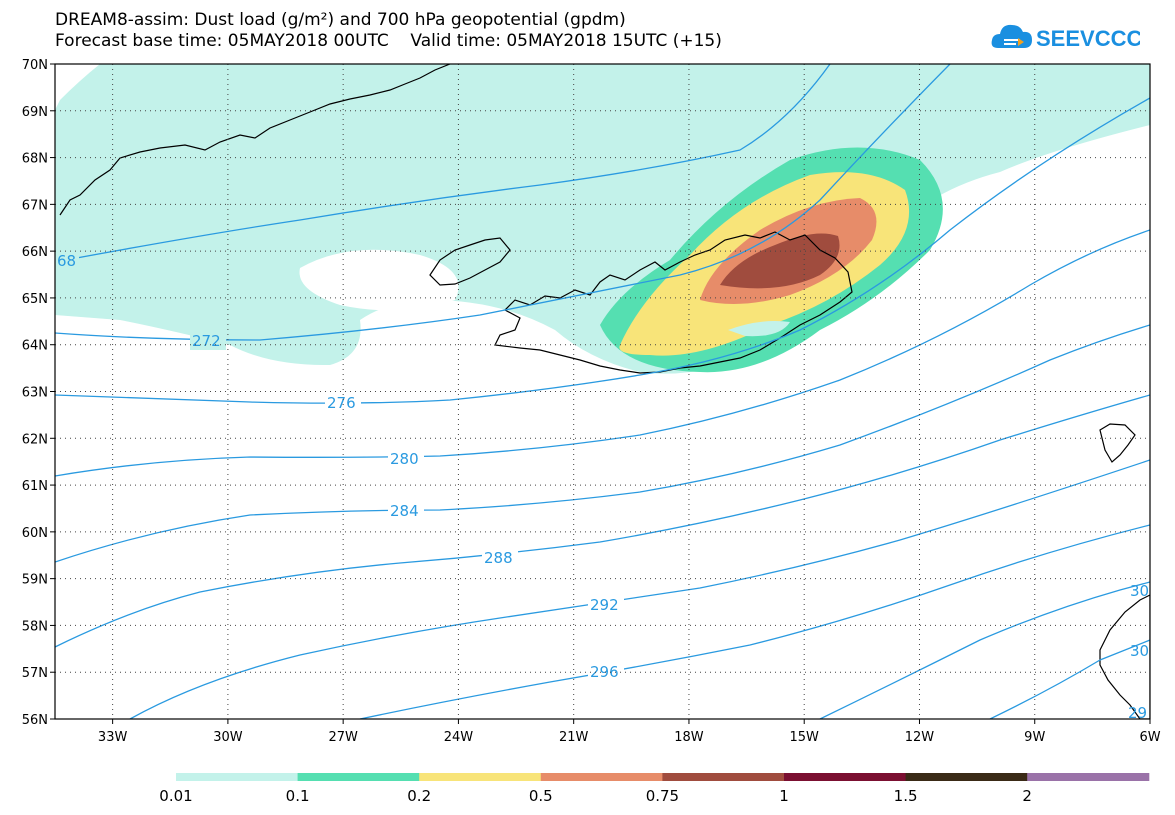 The image size is (1175, 815). I want to click on lon-tick-label: 30W, so click(228, 737).